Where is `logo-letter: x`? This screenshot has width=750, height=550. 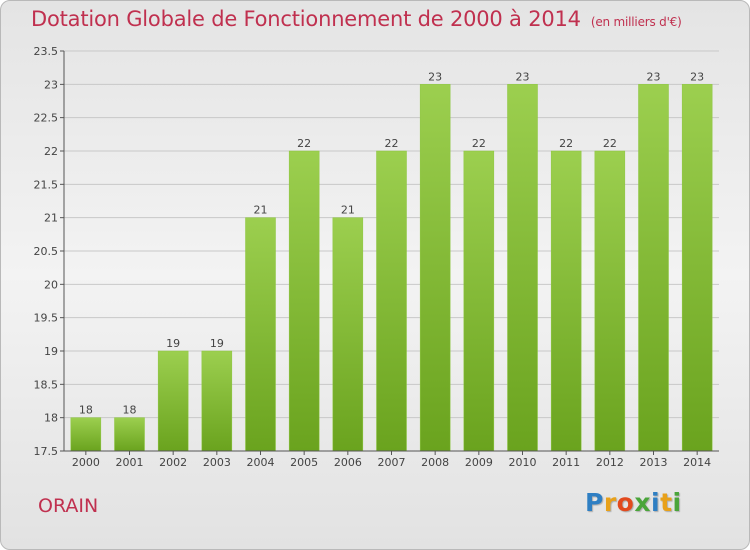
logo-letter: x is located at coordinates (642, 502).